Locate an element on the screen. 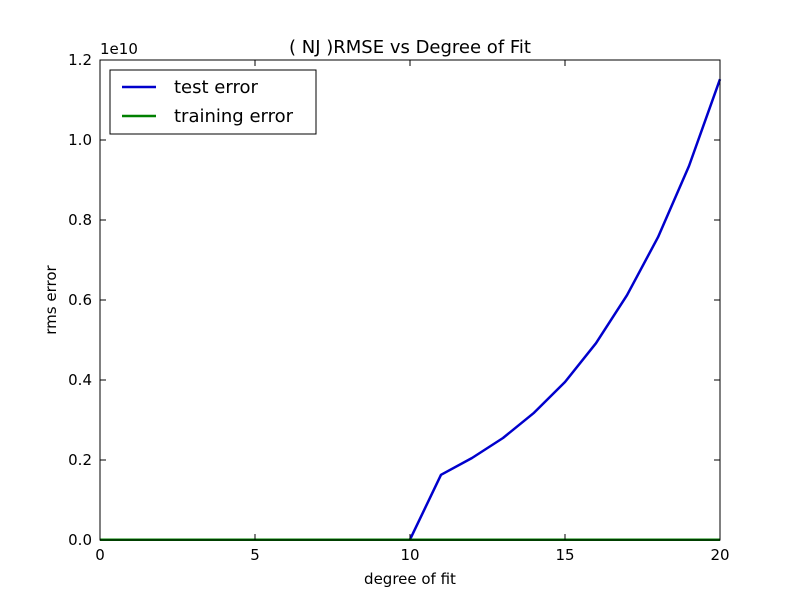 This screenshot has height=600, width=800. y-tick-label: 0.0 is located at coordinates (80, 540).